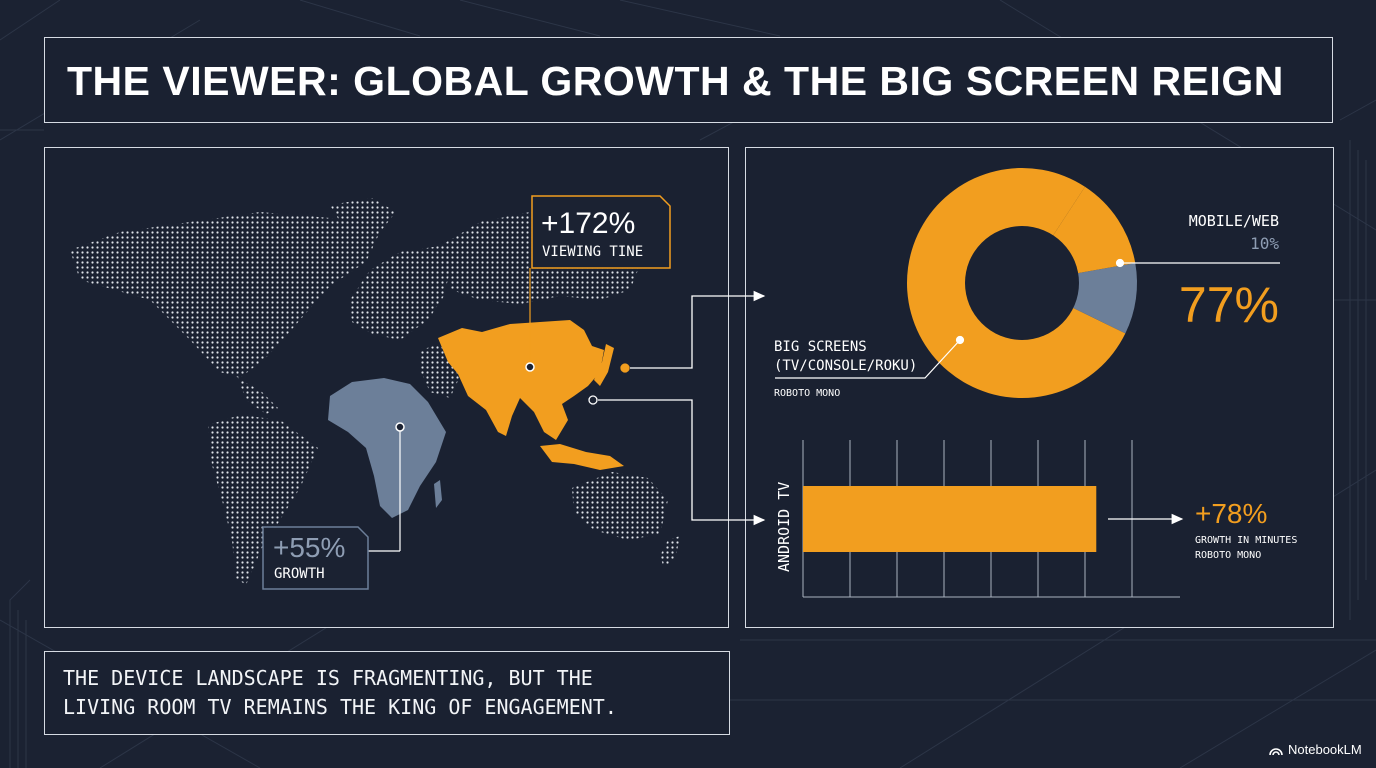 Image resolution: width=1376 pixels, height=768 pixels. What do you see at coordinates (1229, 305) in the screenshot?
I see `big-screens-value: 77%` at bounding box center [1229, 305].